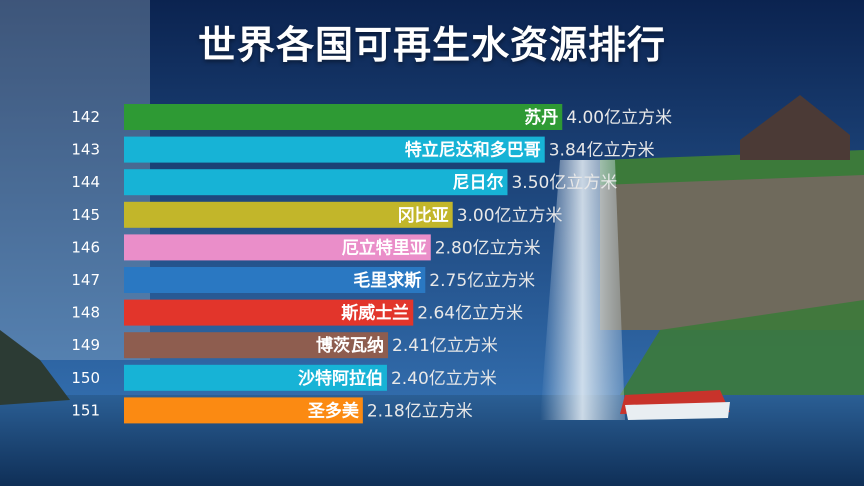 Image resolution: width=864 pixels, height=486 pixels. I want to click on rank-label: 146, so click(85, 247).